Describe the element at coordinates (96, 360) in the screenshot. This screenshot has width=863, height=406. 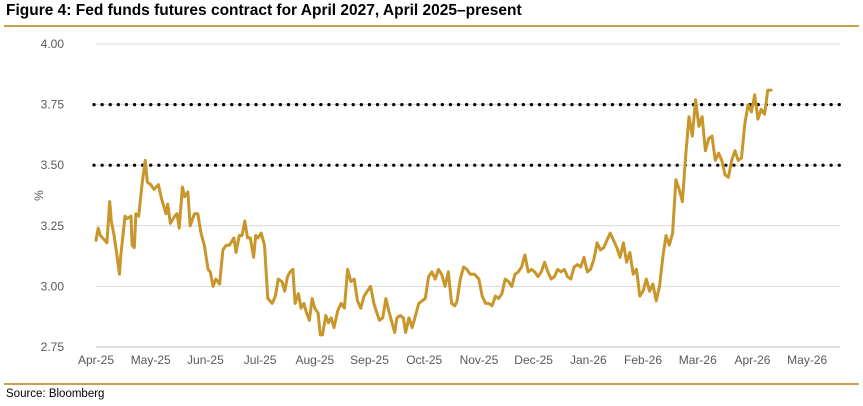
I see `x-tick-label: Apr-25` at that location.